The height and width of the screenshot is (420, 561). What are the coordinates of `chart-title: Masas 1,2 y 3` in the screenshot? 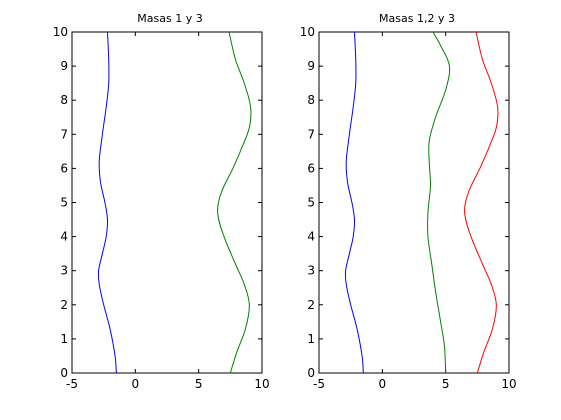 It's located at (417, 18).